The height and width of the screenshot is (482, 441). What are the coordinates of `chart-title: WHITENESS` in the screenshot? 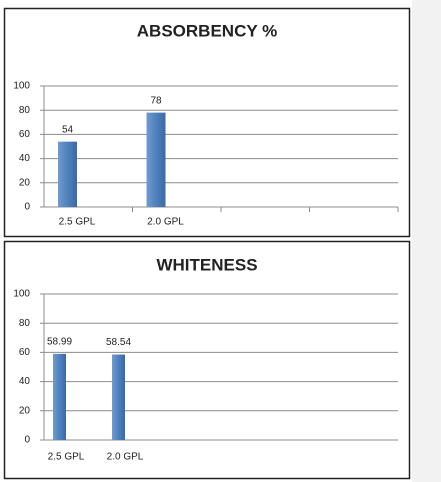 It's located at (206, 264).